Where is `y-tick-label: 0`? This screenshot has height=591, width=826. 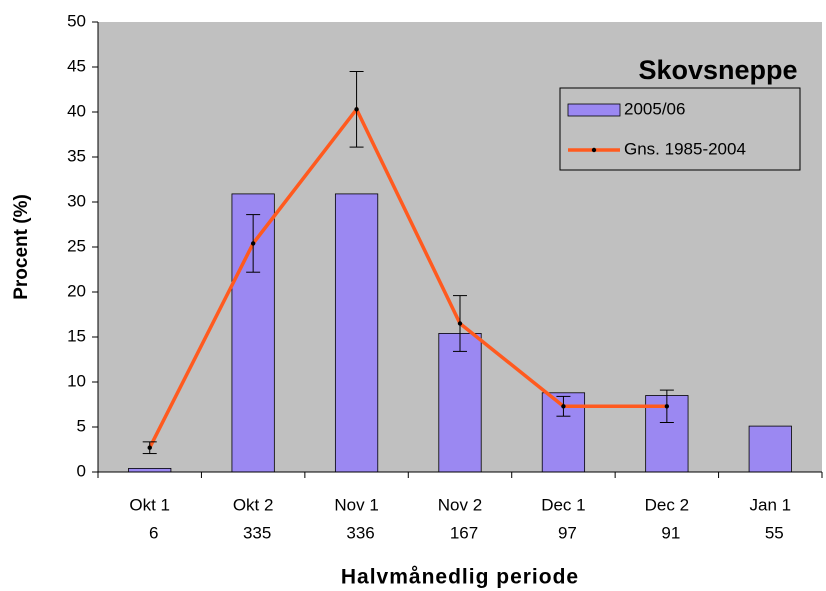
y-tick-label: 0 is located at coordinates (81, 470).